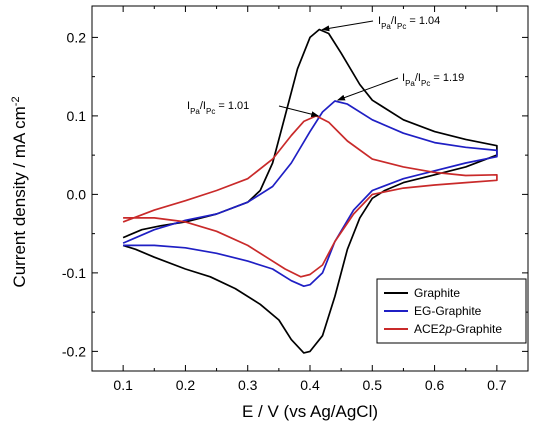 The height and width of the screenshot is (428, 550). What do you see at coordinates (458, 329) in the screenshot?
I see `legend-label: ACE2p-Graphite` at bounding box center [458, 329].